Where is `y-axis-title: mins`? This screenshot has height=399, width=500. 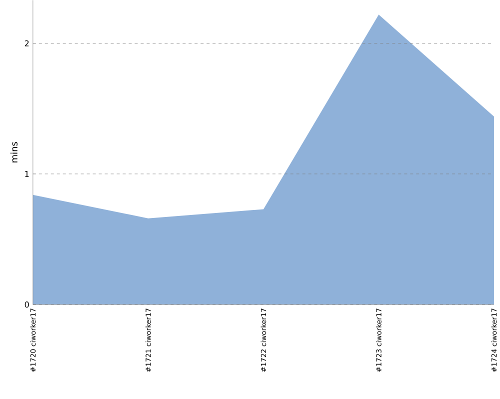 y-axis-title: mins is located at coordinates (14, 152).